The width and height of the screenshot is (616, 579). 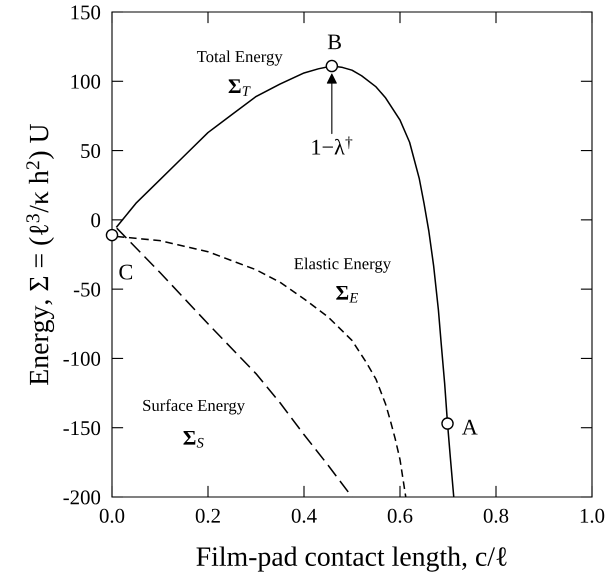 I want to click on annotation: Σ$_{E}$, so click(x=347, y=294).